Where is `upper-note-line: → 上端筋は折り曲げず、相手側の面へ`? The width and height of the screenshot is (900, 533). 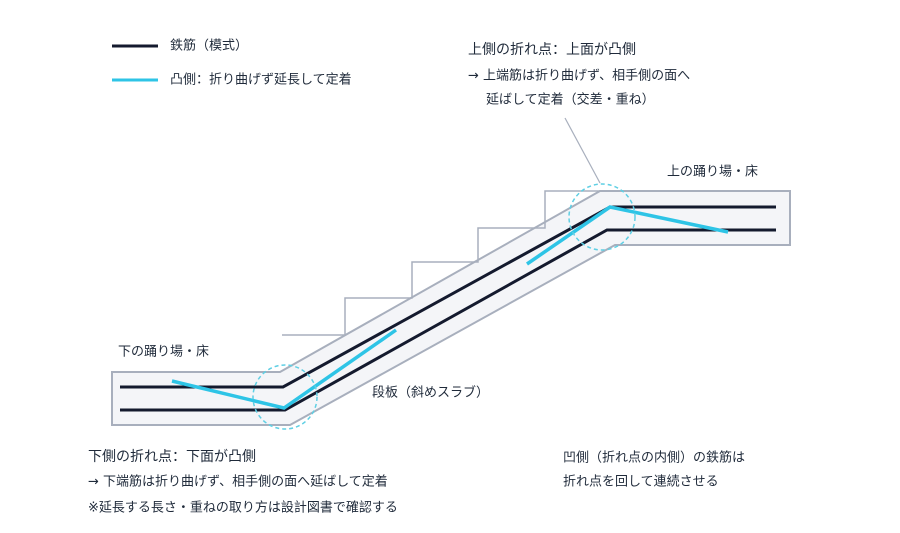
upper-note-line: → 上端筋は折り曲げず、相手側の面へ is located at coordinates (579, 76).